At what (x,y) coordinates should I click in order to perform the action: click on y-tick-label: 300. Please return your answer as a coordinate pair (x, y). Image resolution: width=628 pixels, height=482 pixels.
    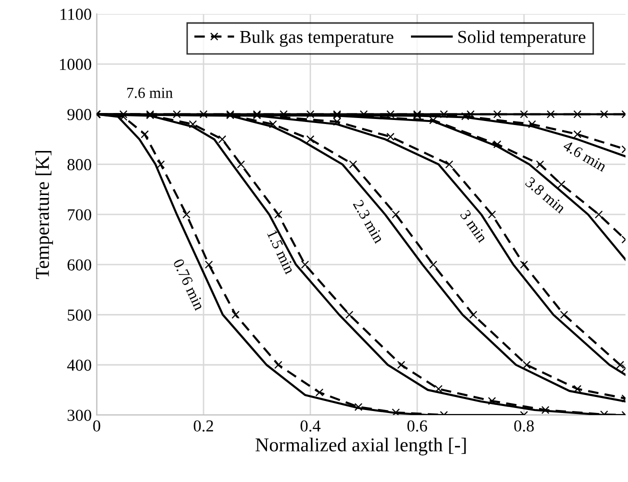
    Looking at the image, I should click on (80, 415).